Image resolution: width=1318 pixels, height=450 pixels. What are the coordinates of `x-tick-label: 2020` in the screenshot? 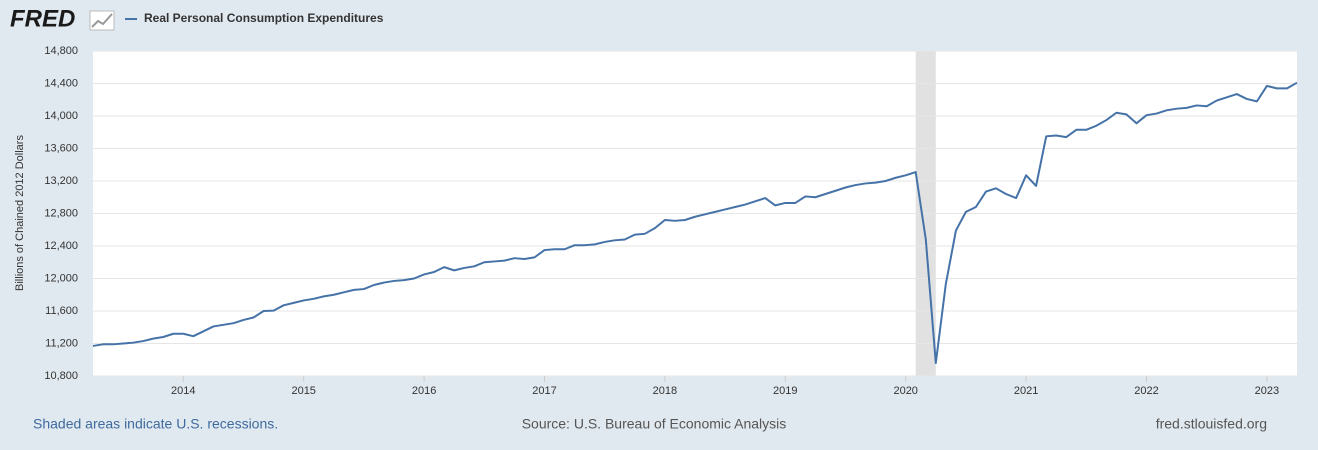 It's located at (905, 391).